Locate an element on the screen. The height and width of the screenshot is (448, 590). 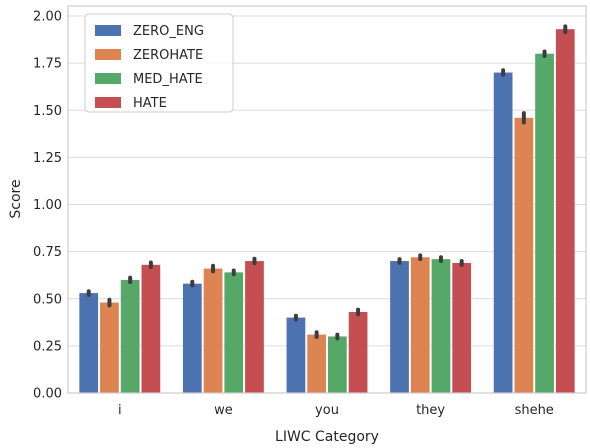
bar-med-hate-they is located at coordinates (441, 326).